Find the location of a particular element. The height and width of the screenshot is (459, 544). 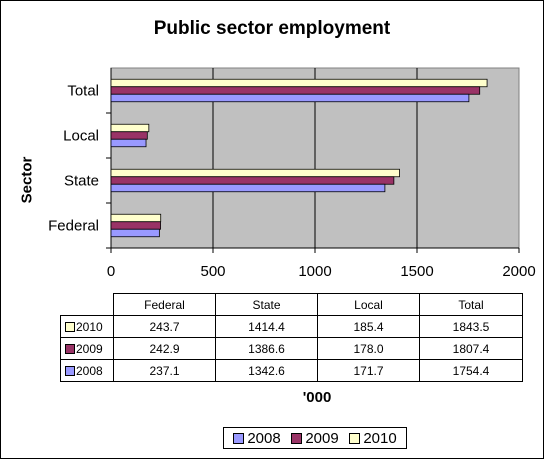

data-table-row-header: 2009 is located at coordinates (87, 348).